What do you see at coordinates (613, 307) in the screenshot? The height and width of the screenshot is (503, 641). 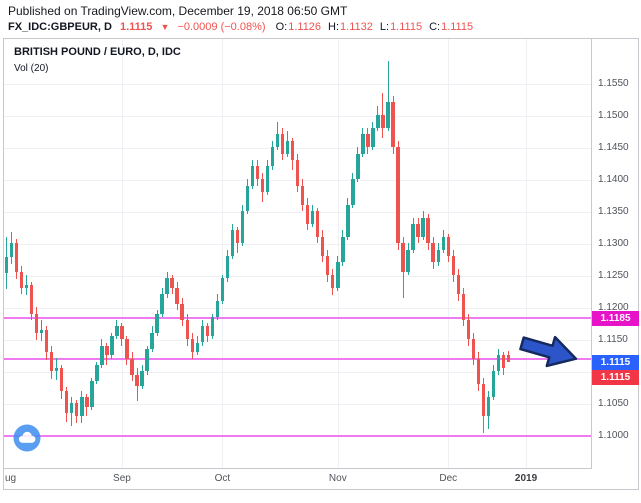 I see `price-tick-label: 1.1200` at bounding box center [613, 307].